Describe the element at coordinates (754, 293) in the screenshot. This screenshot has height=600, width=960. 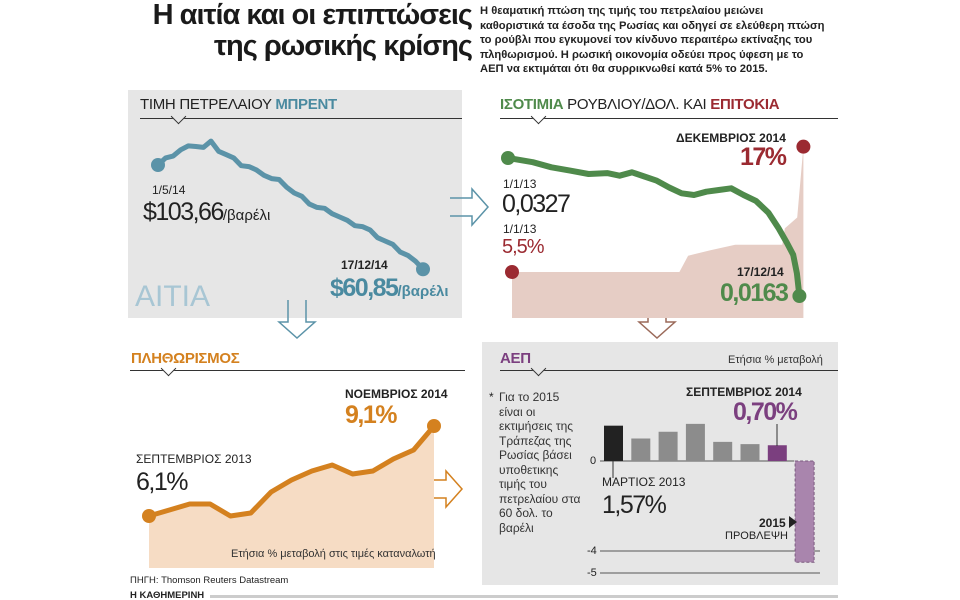
I see `ruble-end-value: 0,0163` at that location.